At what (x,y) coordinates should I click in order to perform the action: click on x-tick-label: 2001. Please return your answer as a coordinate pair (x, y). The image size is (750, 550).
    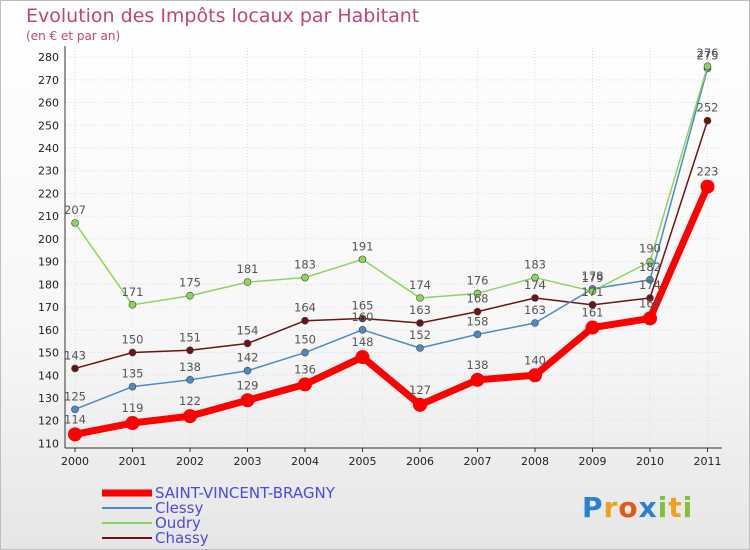
    Looking at the image, I should click on (133, 461).